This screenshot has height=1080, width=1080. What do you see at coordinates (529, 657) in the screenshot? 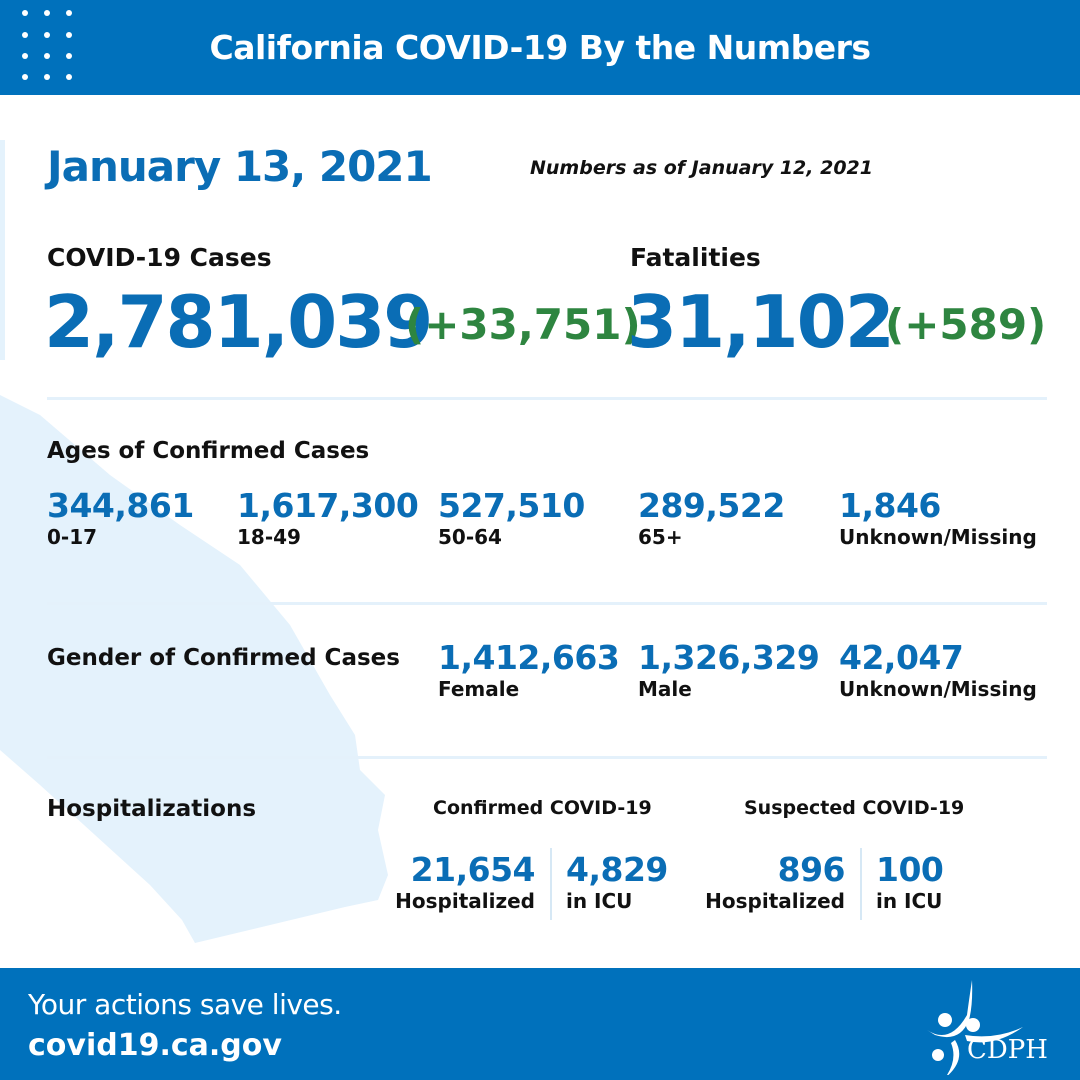
I see `gender-value: 1,412,663` at bounding box center [529, 657].